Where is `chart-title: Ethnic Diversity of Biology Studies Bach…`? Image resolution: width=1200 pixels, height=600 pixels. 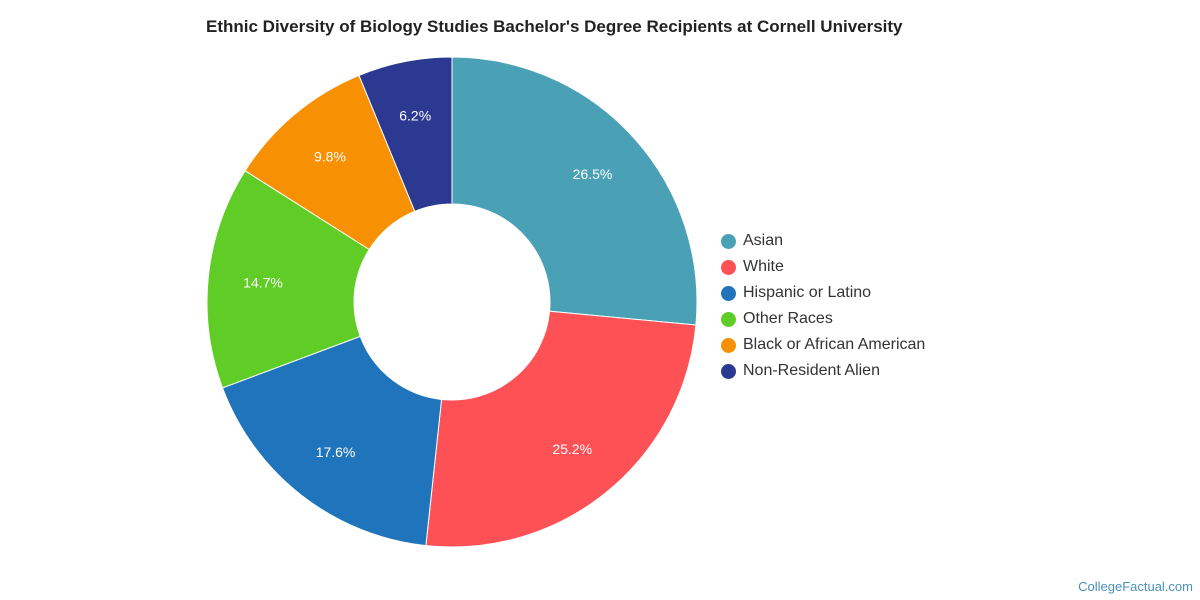 chart-title: Ethnic Diversity of Biology Studies Bach… is located at coordinates (554, 26).